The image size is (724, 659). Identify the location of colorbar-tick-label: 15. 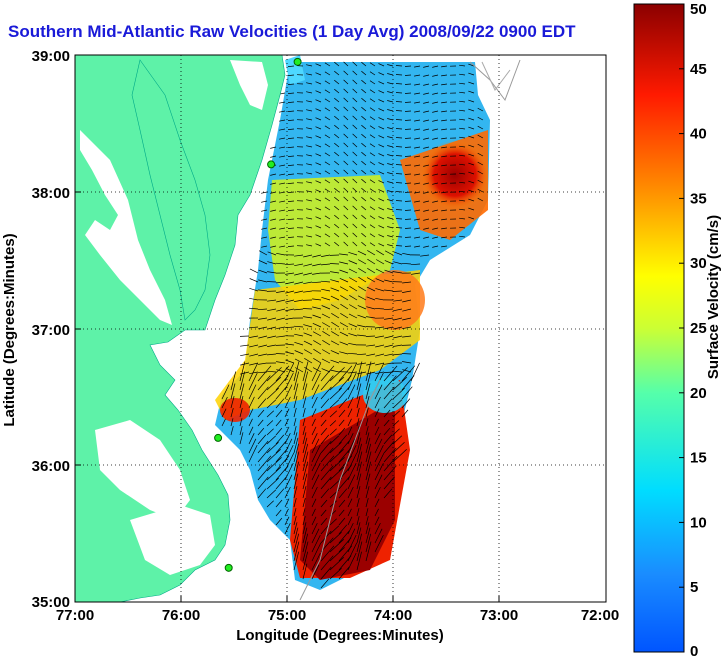
(698, 458).